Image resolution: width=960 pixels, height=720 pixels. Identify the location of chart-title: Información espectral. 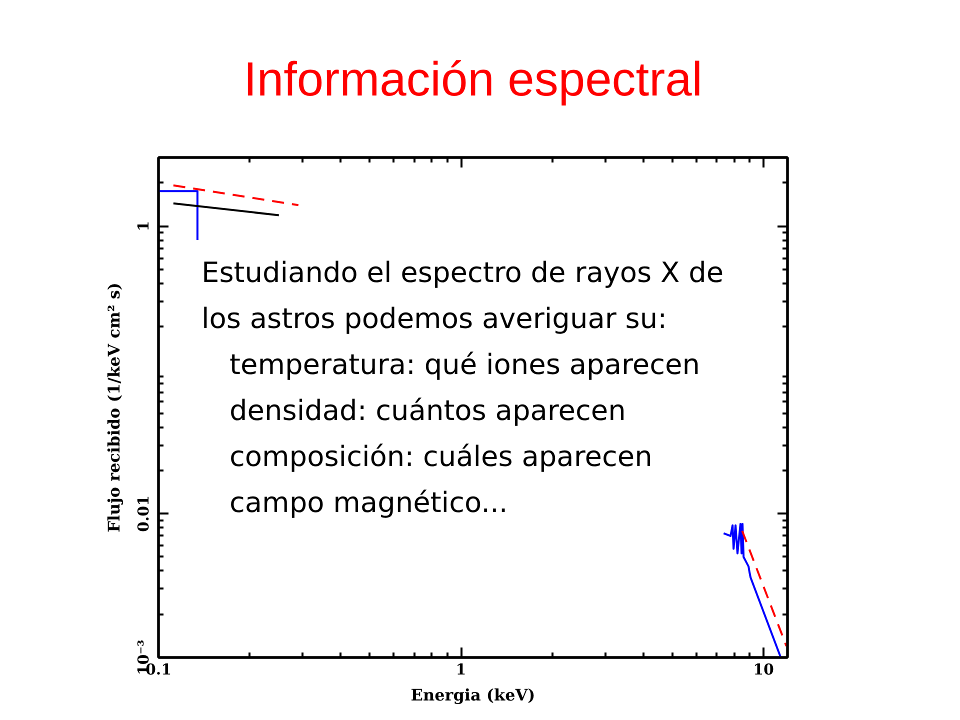
(473, 80).